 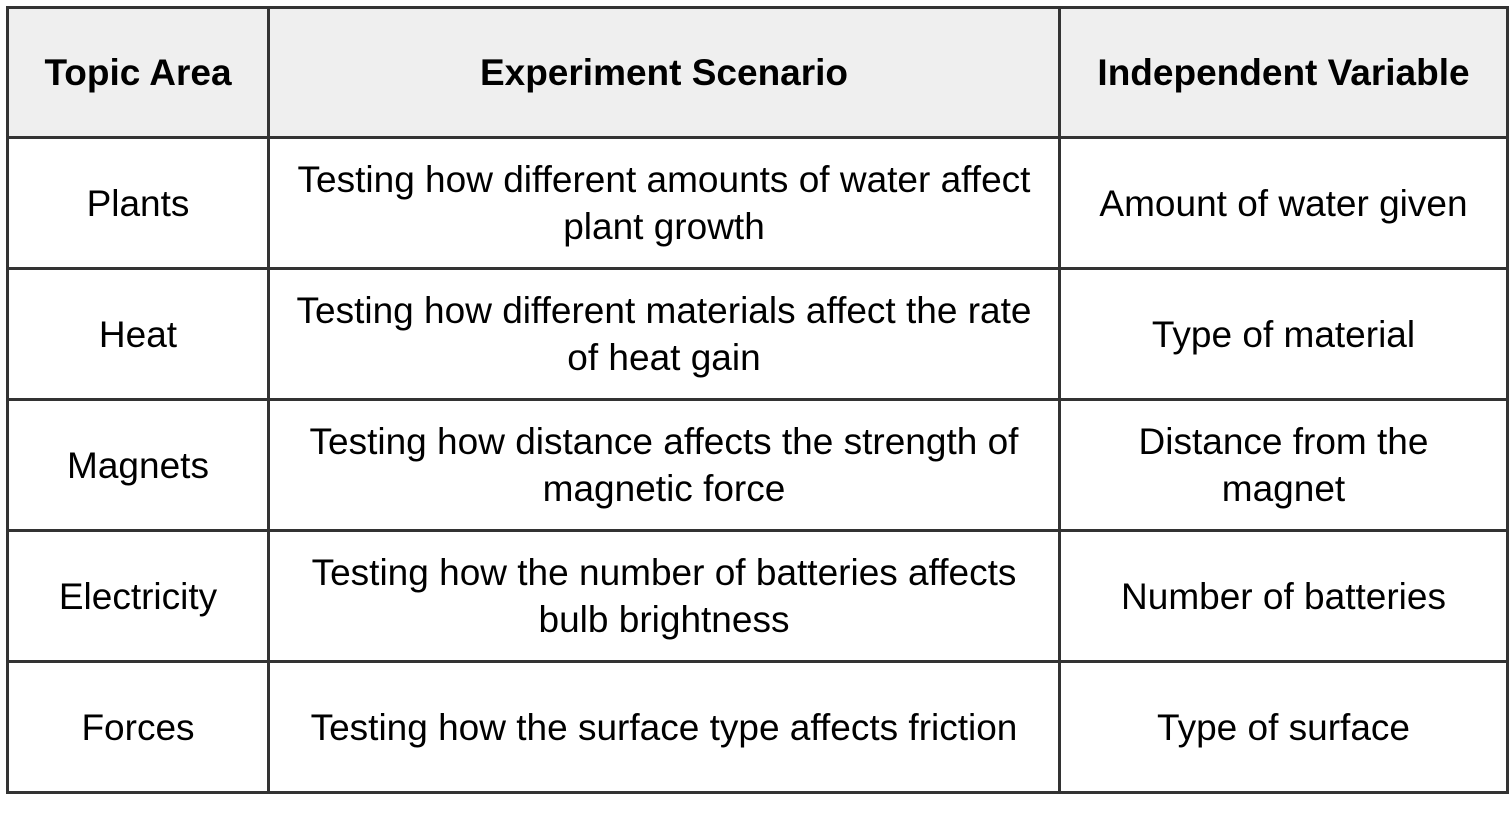 What do you see at coordinates (1283, 465) in the screenshot?
I see `independent-variable-cell: Distance from the magnet` at bounding box center [1283, 465].